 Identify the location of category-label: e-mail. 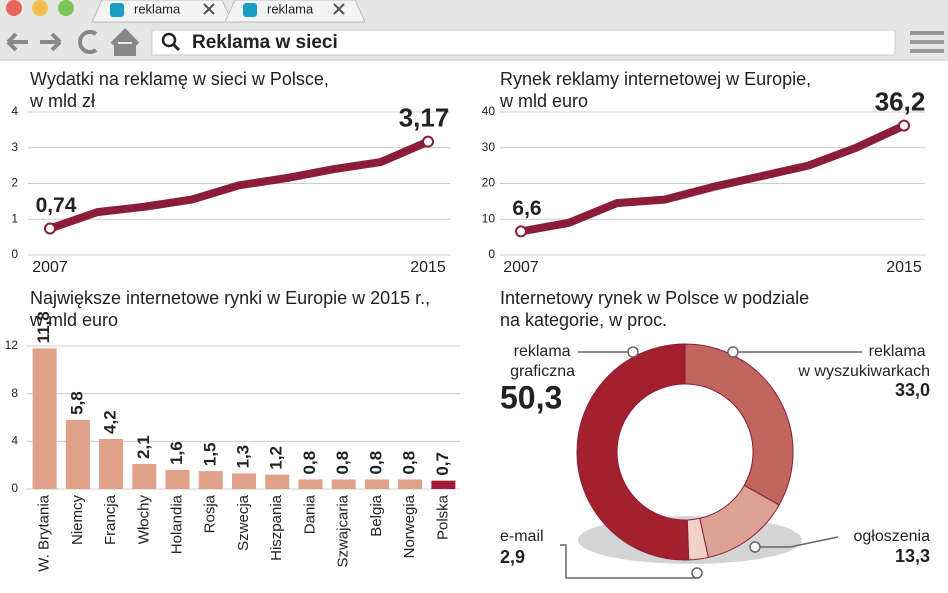
(522, 536).